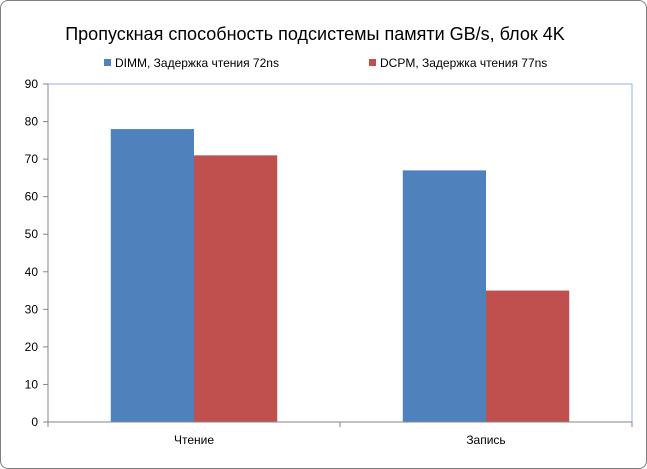 This screenshot has width=647, height=469. I want to click on y-tick-label: 60, so click(32, 197).